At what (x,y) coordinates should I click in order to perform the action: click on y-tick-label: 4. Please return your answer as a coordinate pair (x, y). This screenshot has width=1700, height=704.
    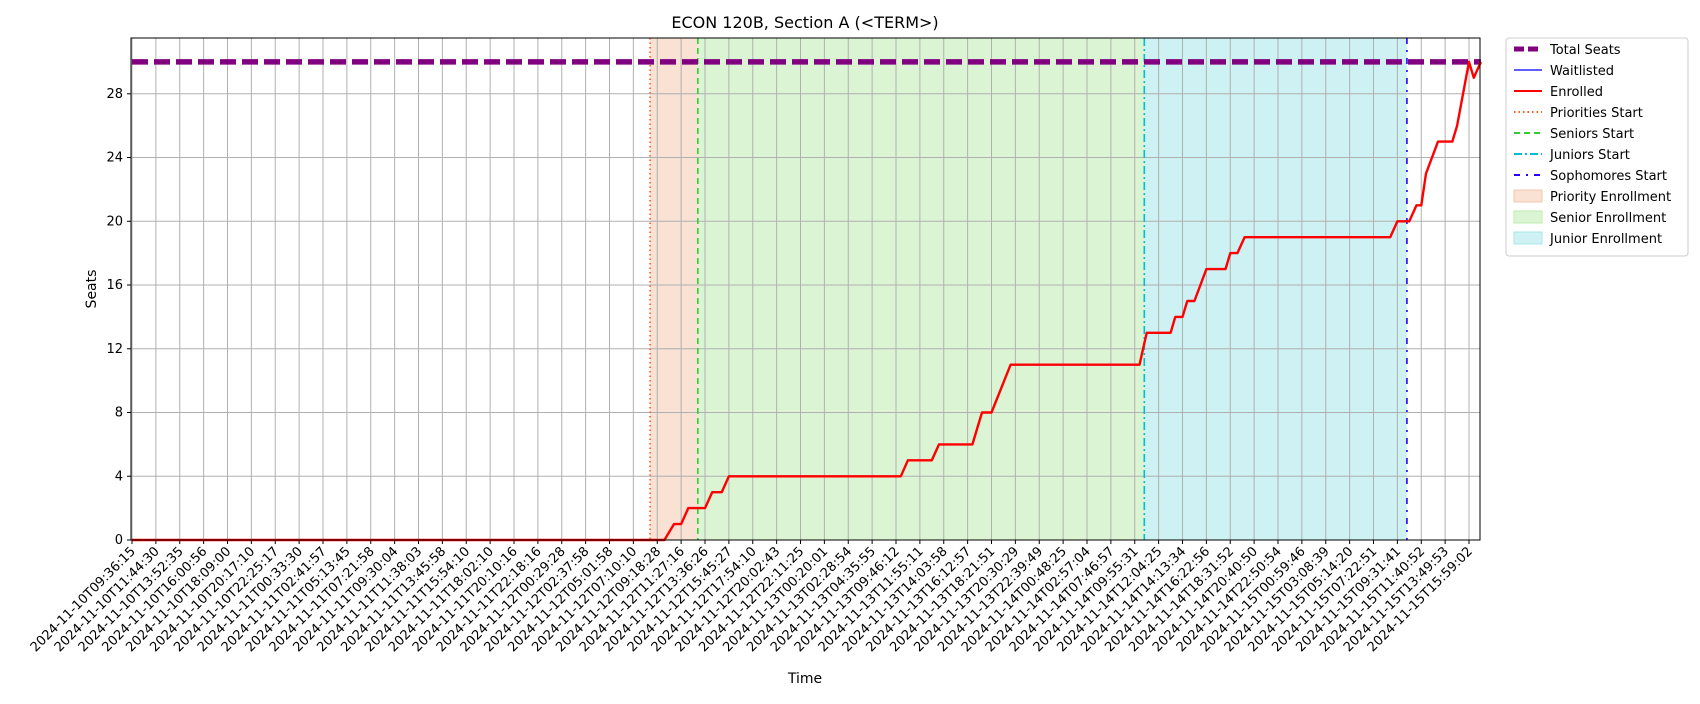
    Looking at the image, I should click on (119, 476).